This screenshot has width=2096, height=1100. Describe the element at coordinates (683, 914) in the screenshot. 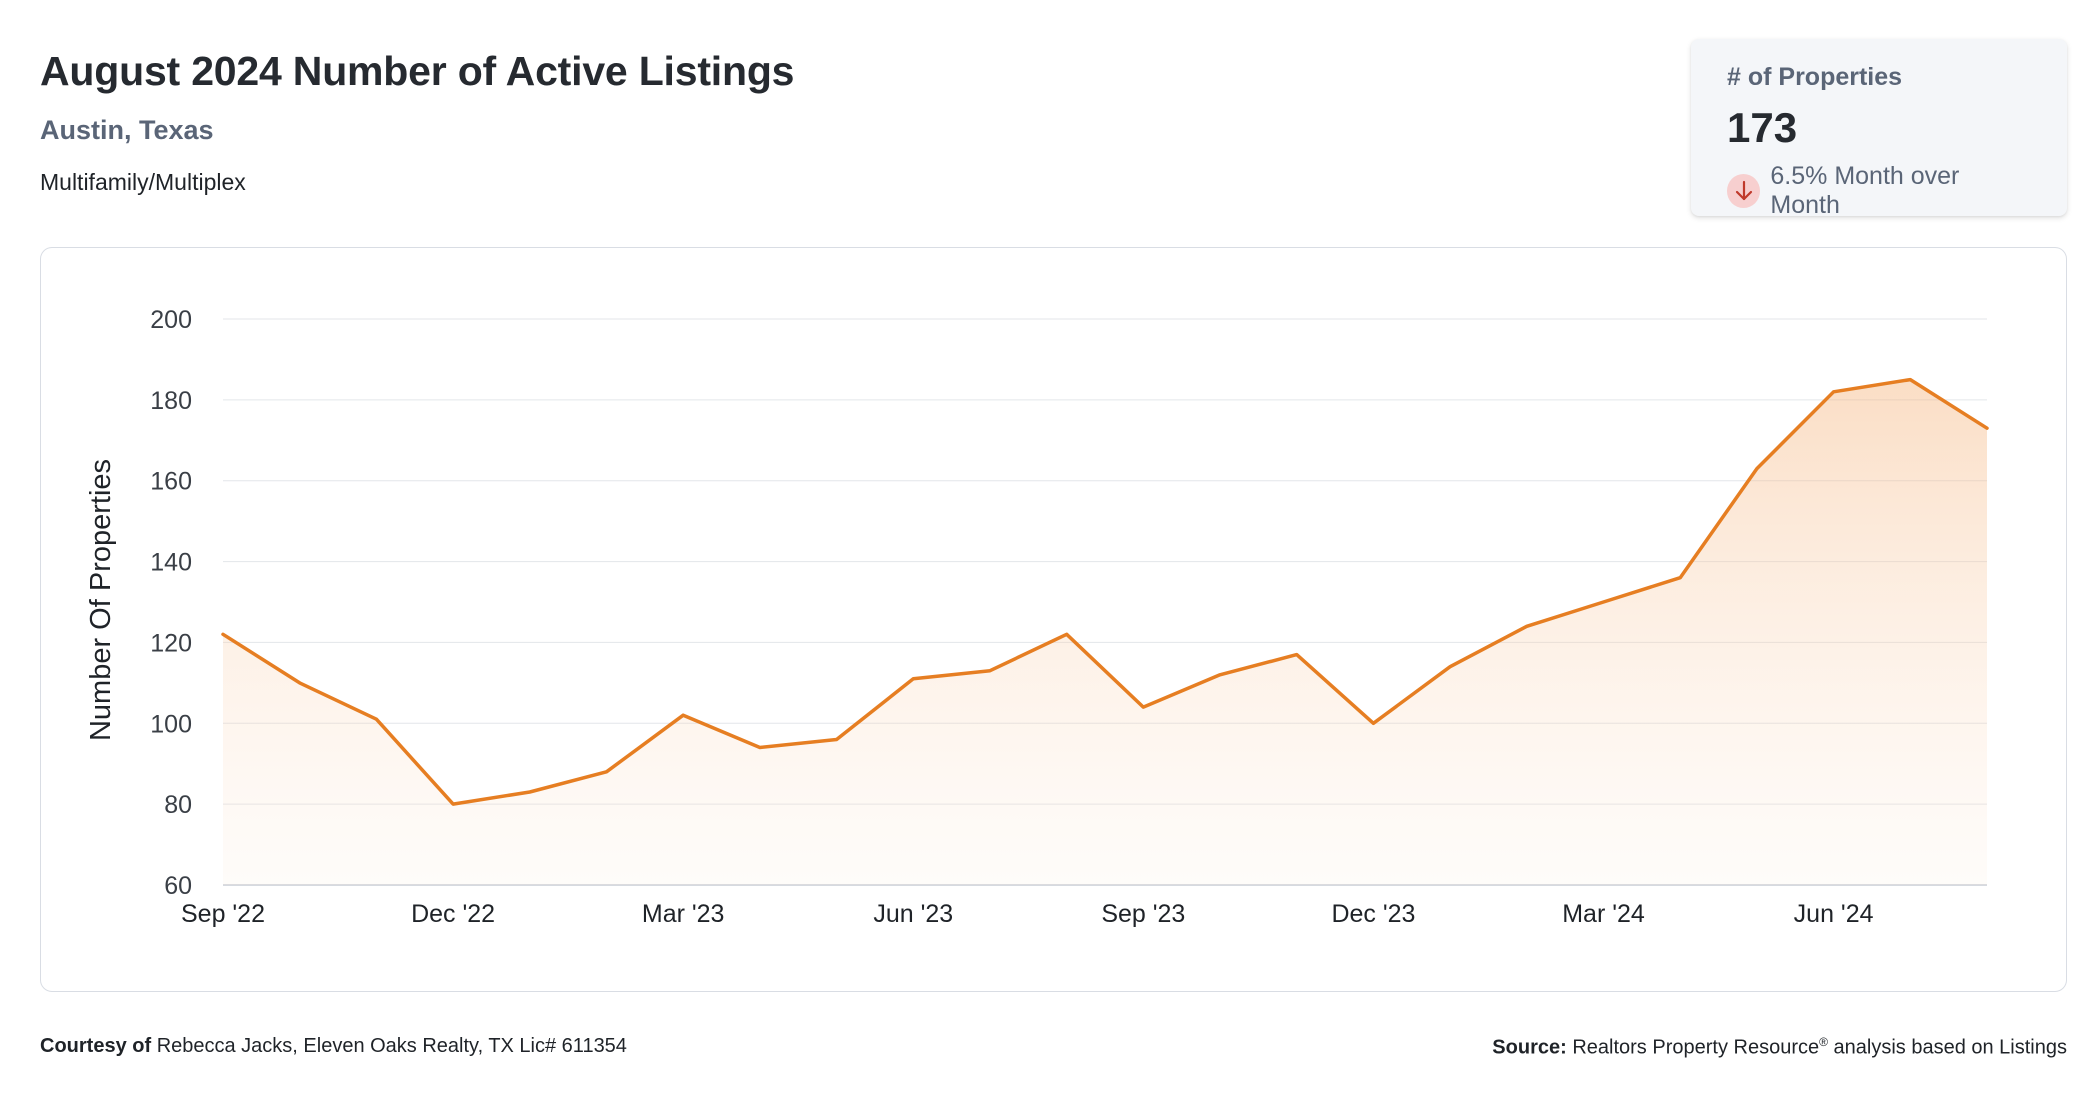

I see `x-tick-label: Mar '23` at that location.